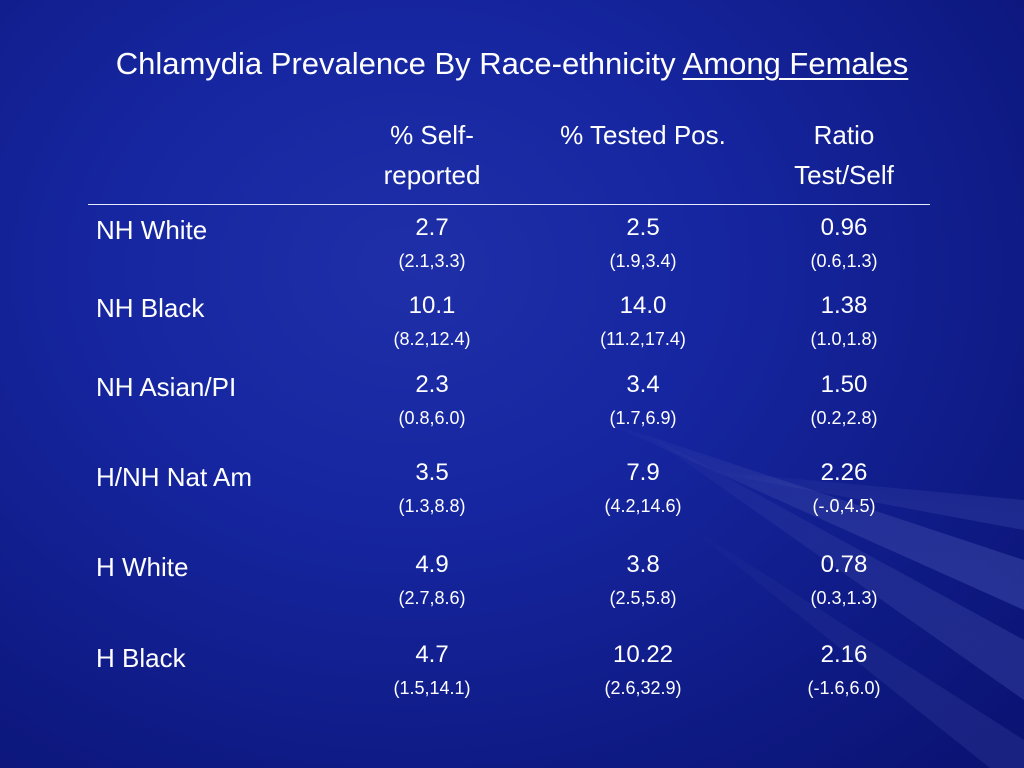 The width and height of the screenshot is (1024, 768). I want to click on cell-self-reported: 4.7 (1.5,14.1), so click(432, 670).